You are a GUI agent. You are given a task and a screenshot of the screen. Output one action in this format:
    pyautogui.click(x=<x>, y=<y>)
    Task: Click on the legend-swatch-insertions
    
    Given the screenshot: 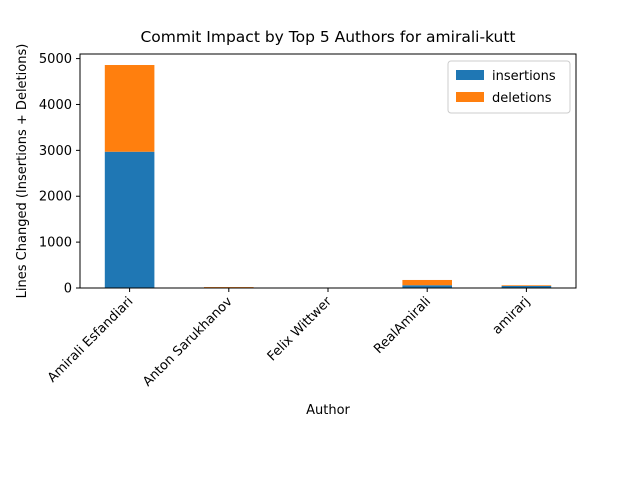 What is the action you would take?
    pyautogui.click(x=470, y=75)
    